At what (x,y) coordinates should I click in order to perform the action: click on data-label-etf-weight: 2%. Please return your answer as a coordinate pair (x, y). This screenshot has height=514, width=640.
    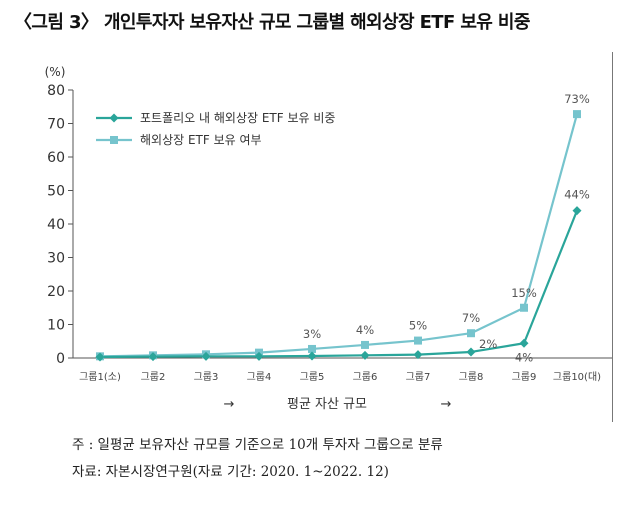
    Looking at the image, I should click on (488, 344).